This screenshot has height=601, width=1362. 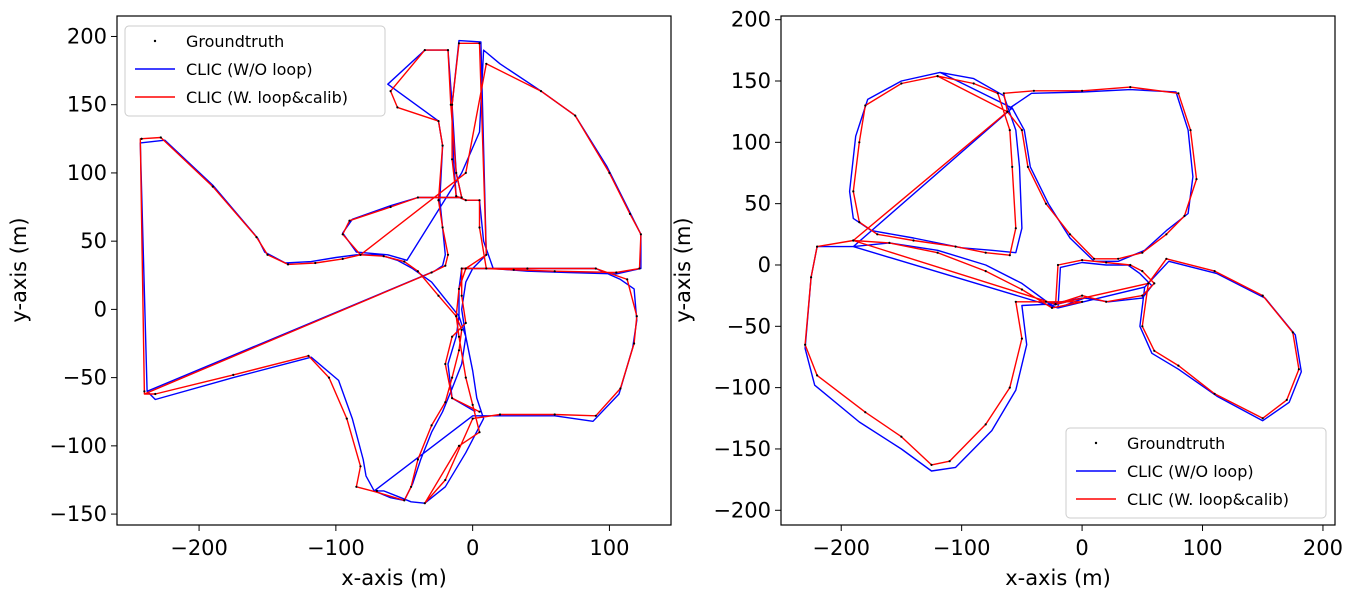 What do you see at coordinates (1208, 499) in the screenshot?
I see `right-legend-clic-loop-calib: CLIC (W. loop&calib)` at bounding box center [1208, 499].